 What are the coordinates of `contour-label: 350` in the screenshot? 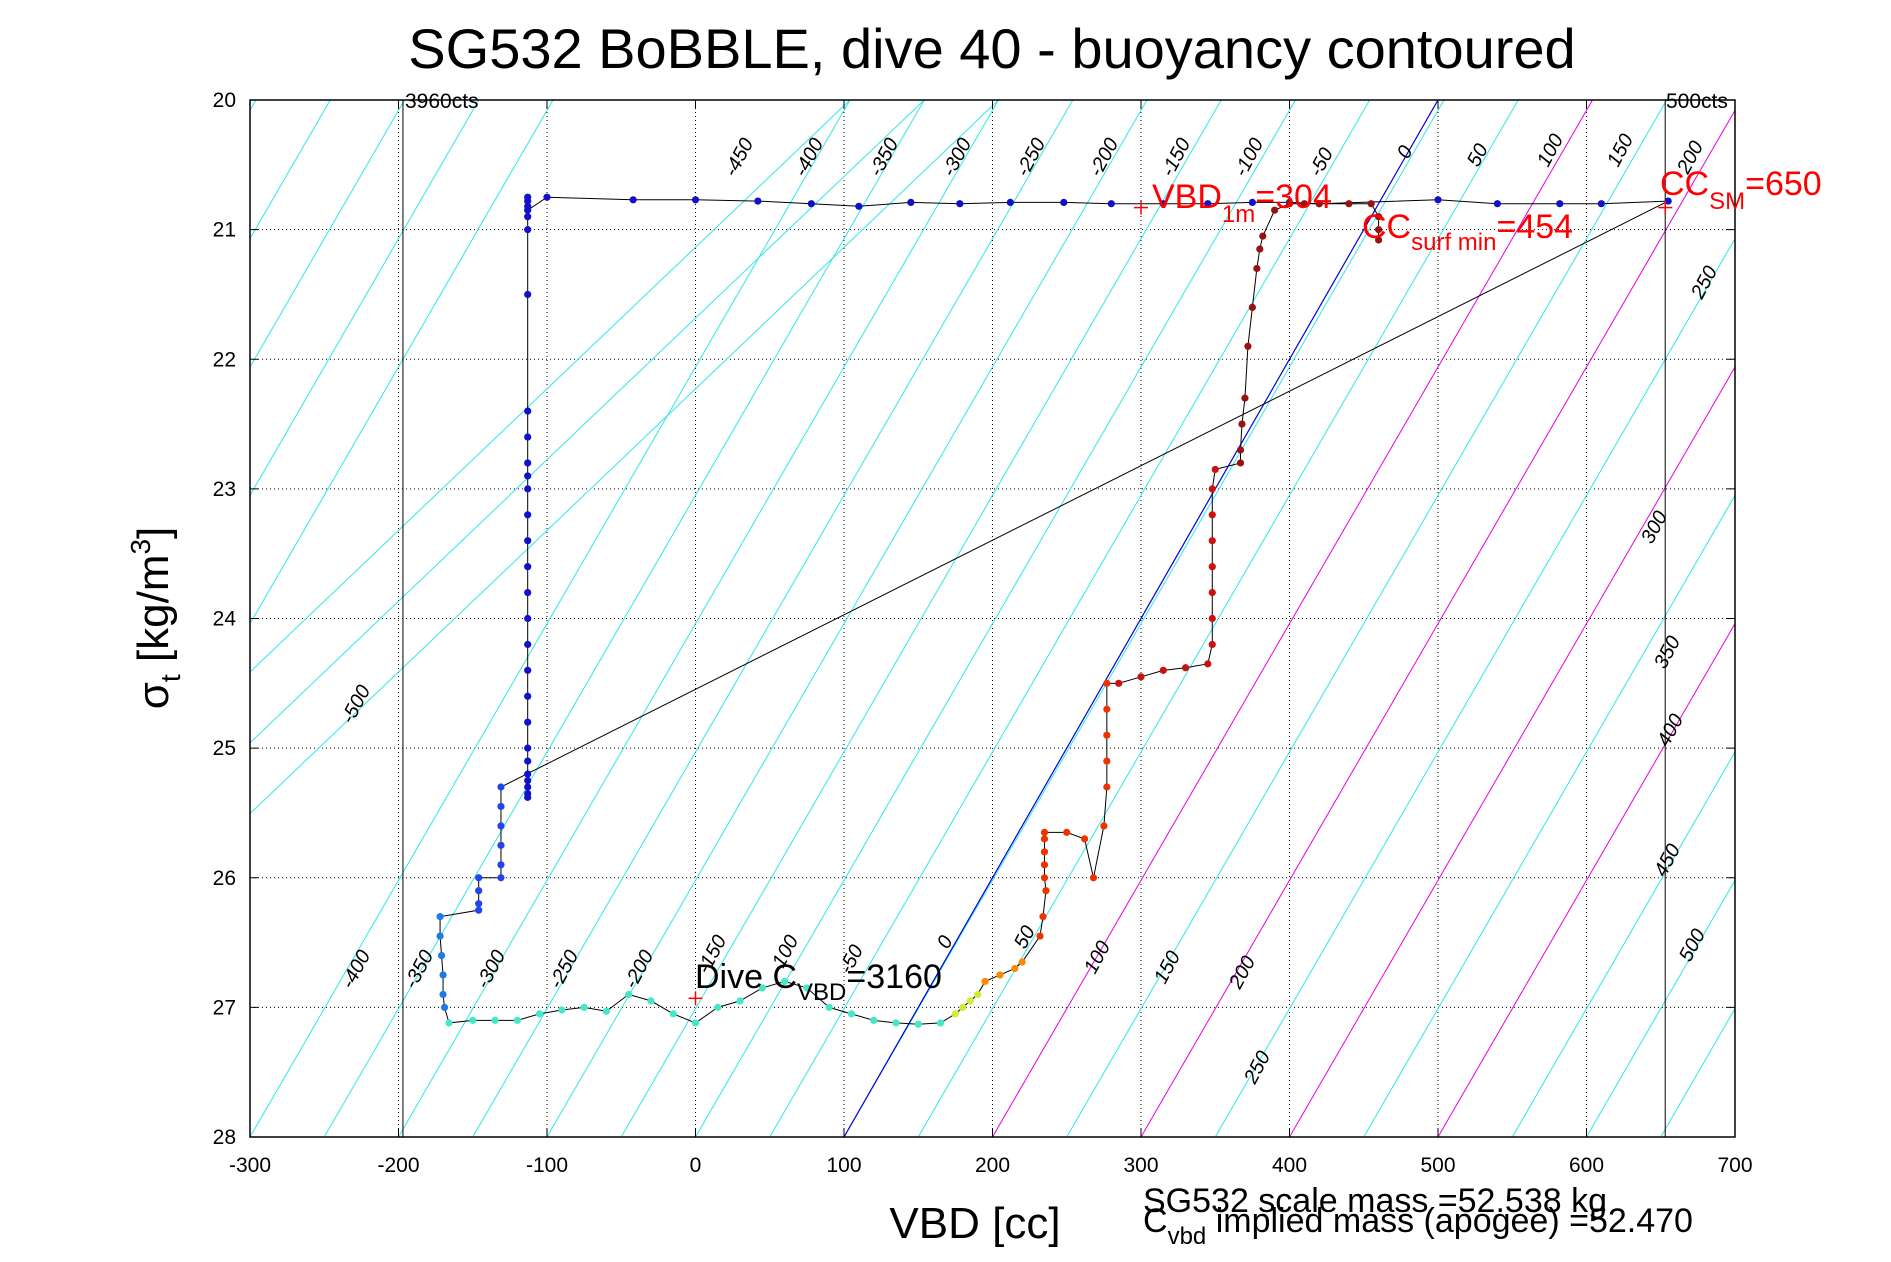 It's located at (1667, 653).